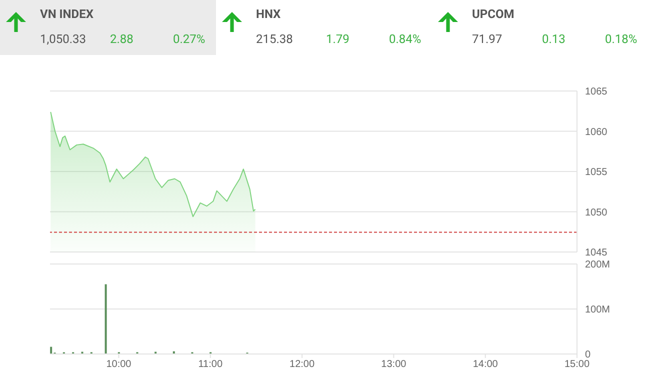  What do you see at coordinates (597, 265) in the screenshot?
I see `y-tick-label: 200M` at bounding box center [597, 265].